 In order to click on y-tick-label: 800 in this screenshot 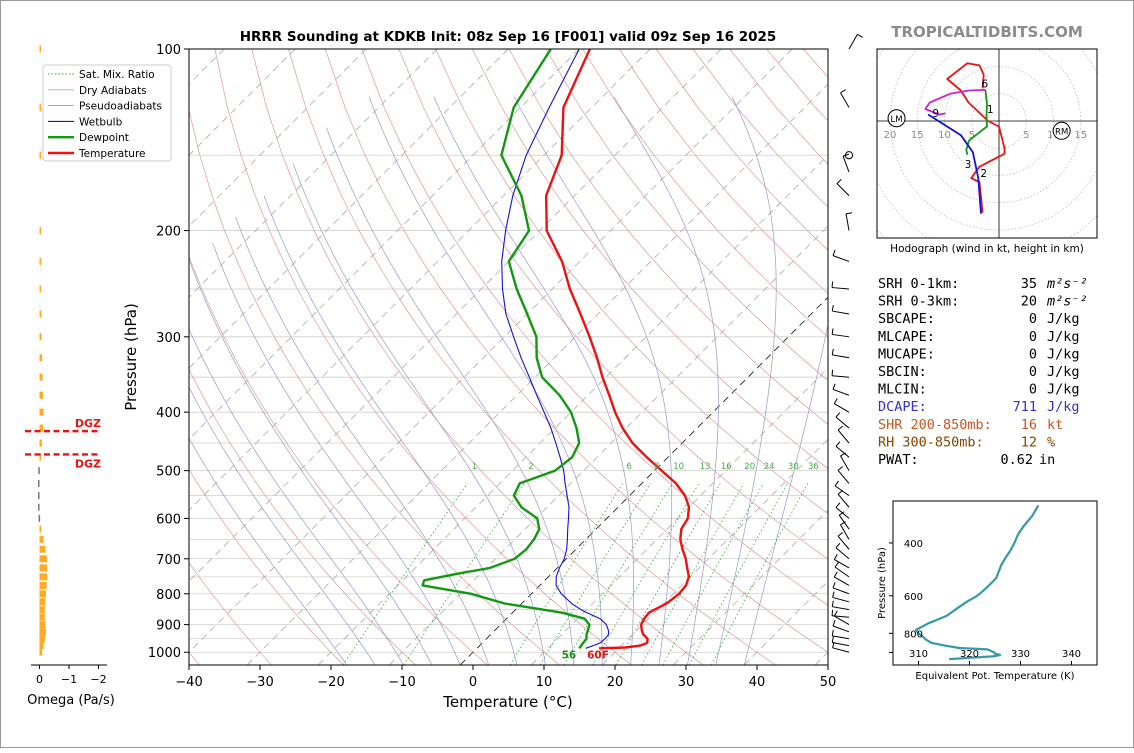, I will do `click(168, 595)`.